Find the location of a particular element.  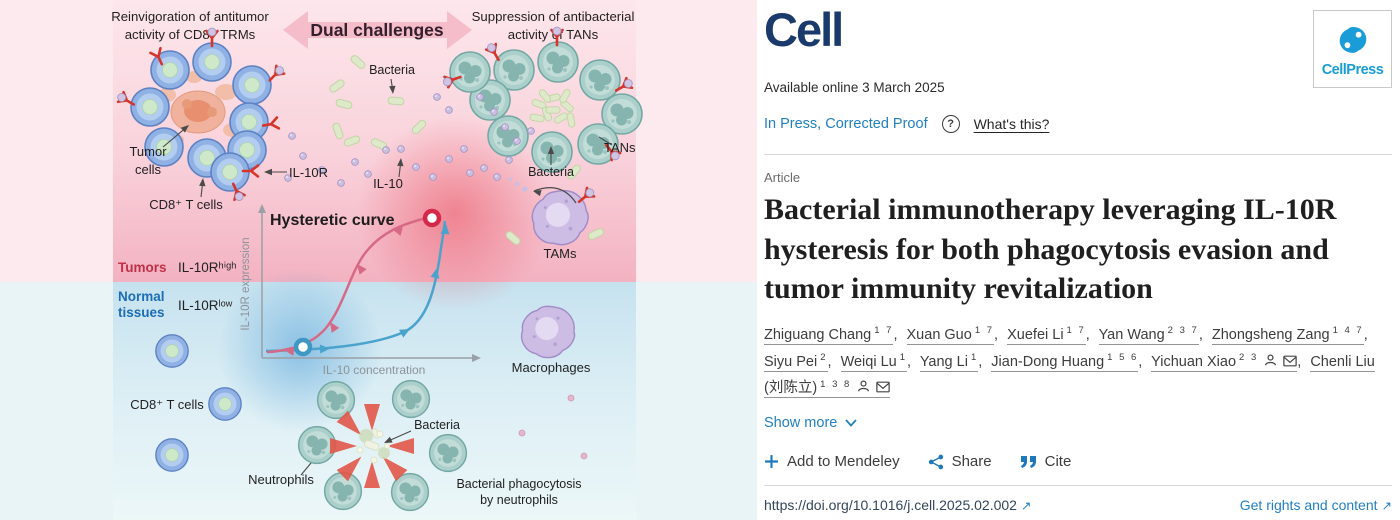

author-name: Zhongsheng Zang is located at coordinates (1270, 334).